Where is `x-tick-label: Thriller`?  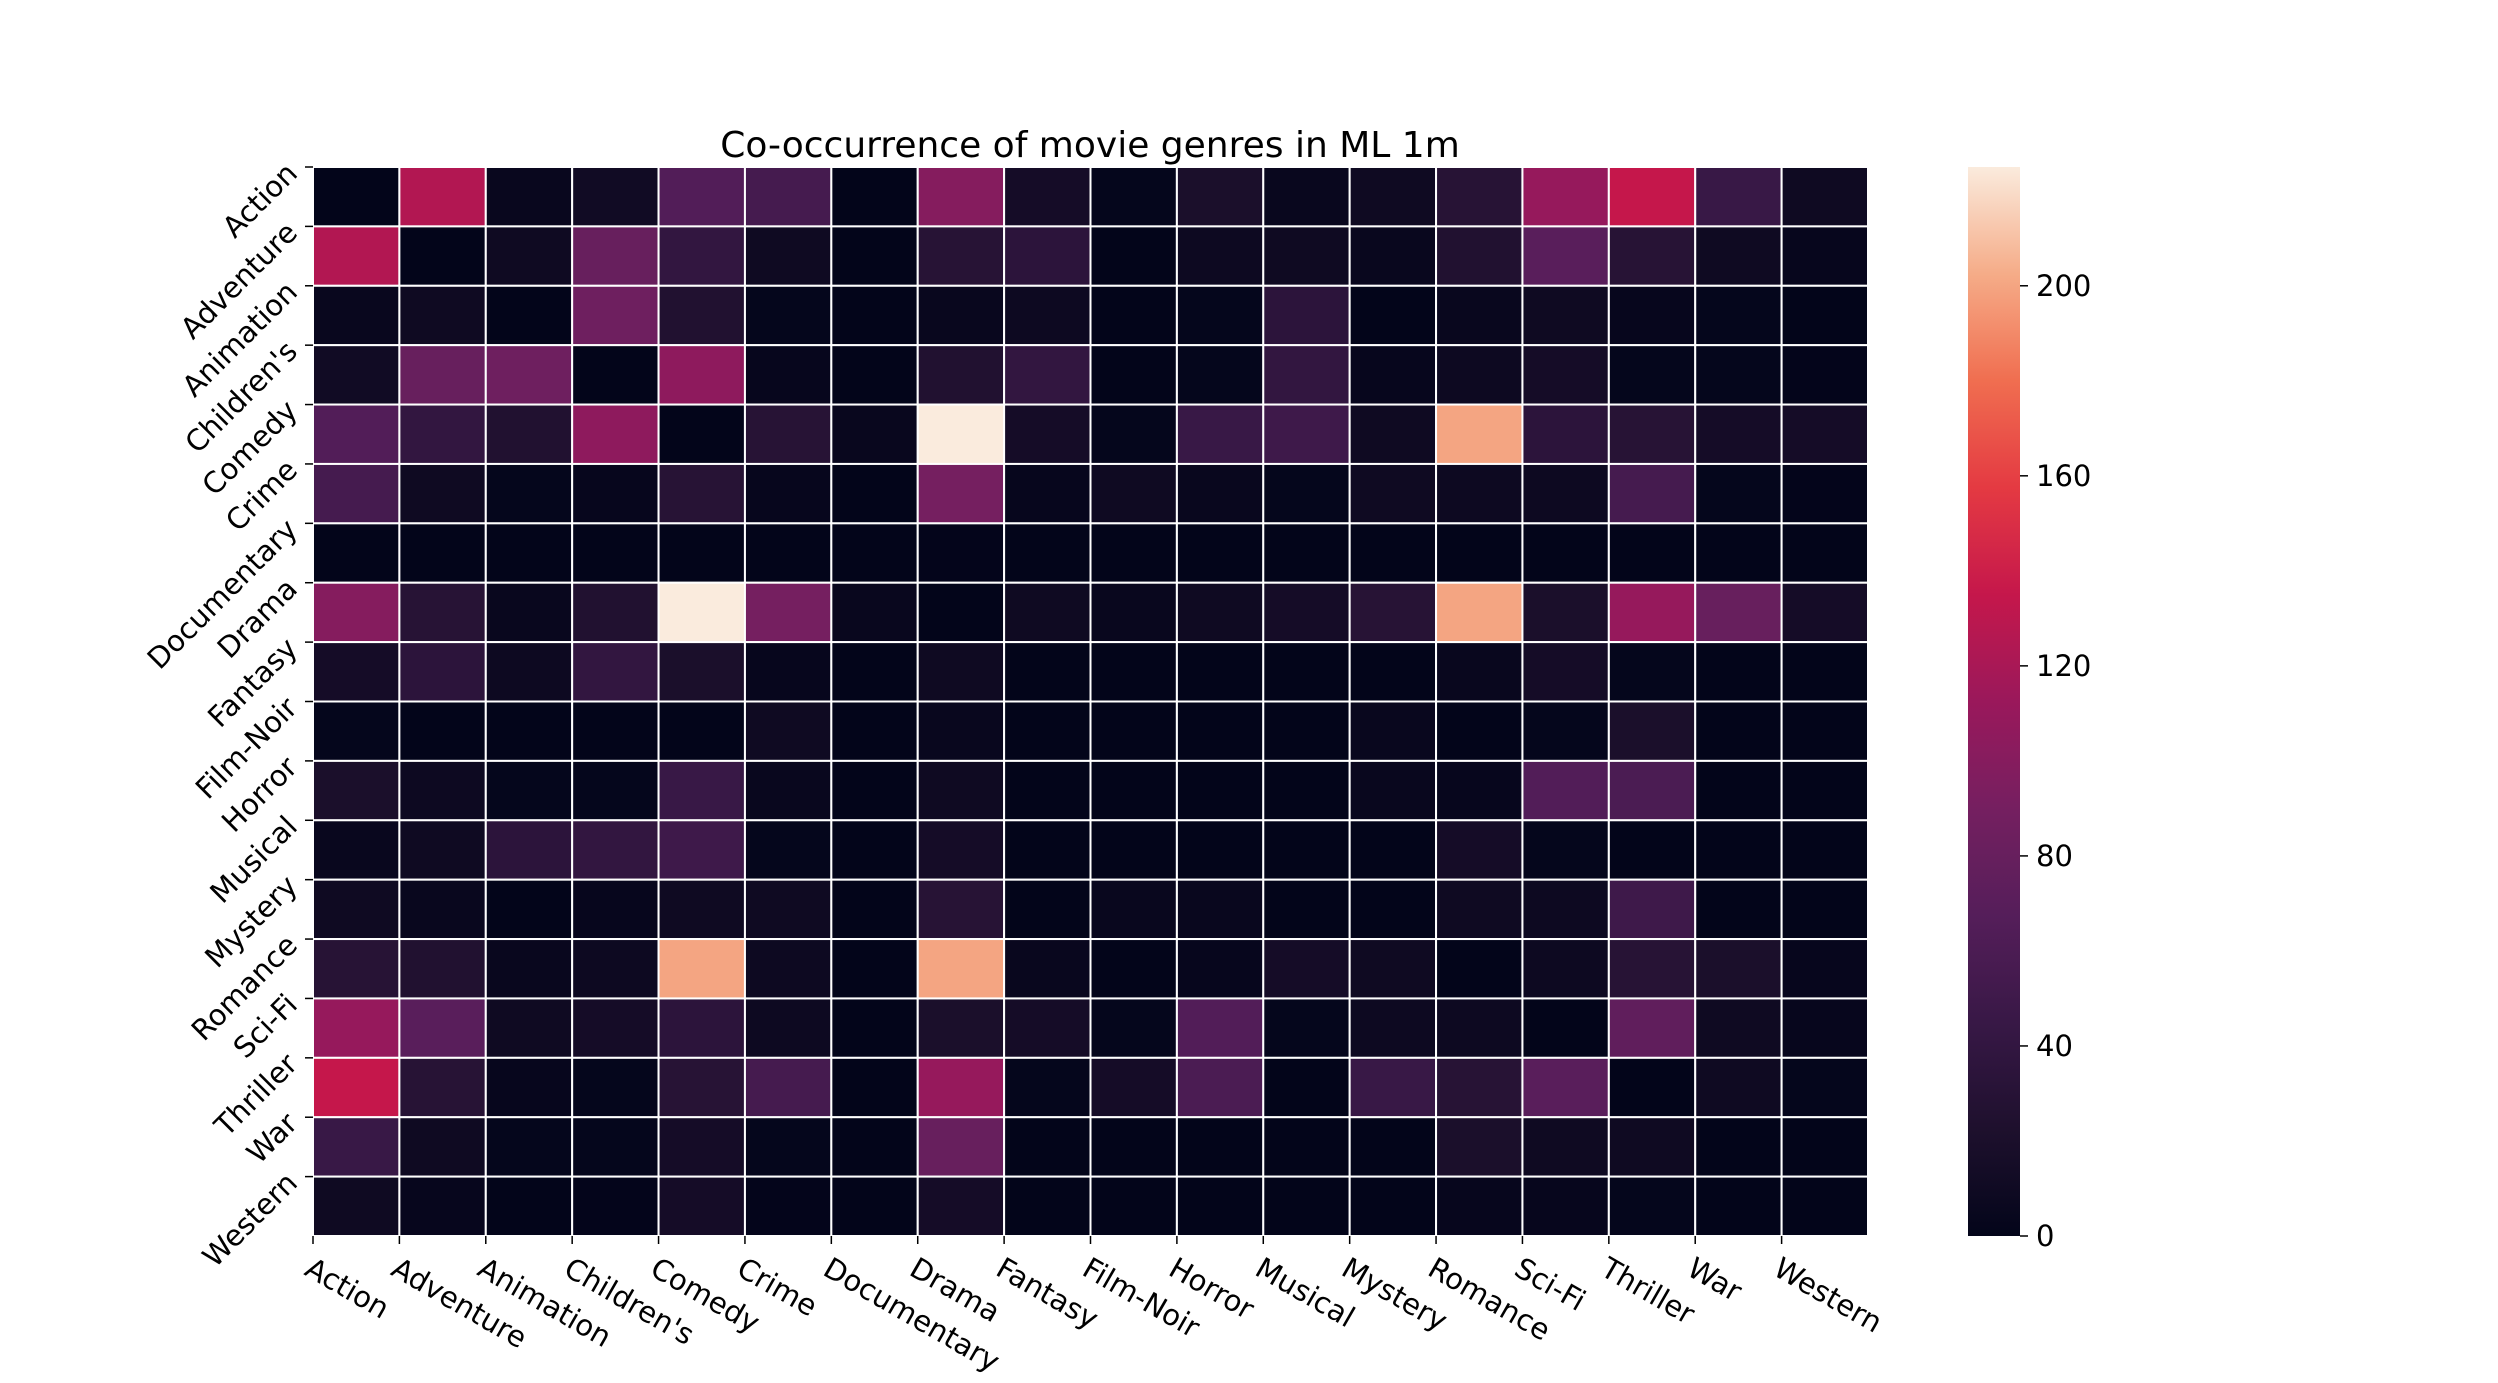 x-tick-label: Thriller is located at coordinates (1647, 1290).